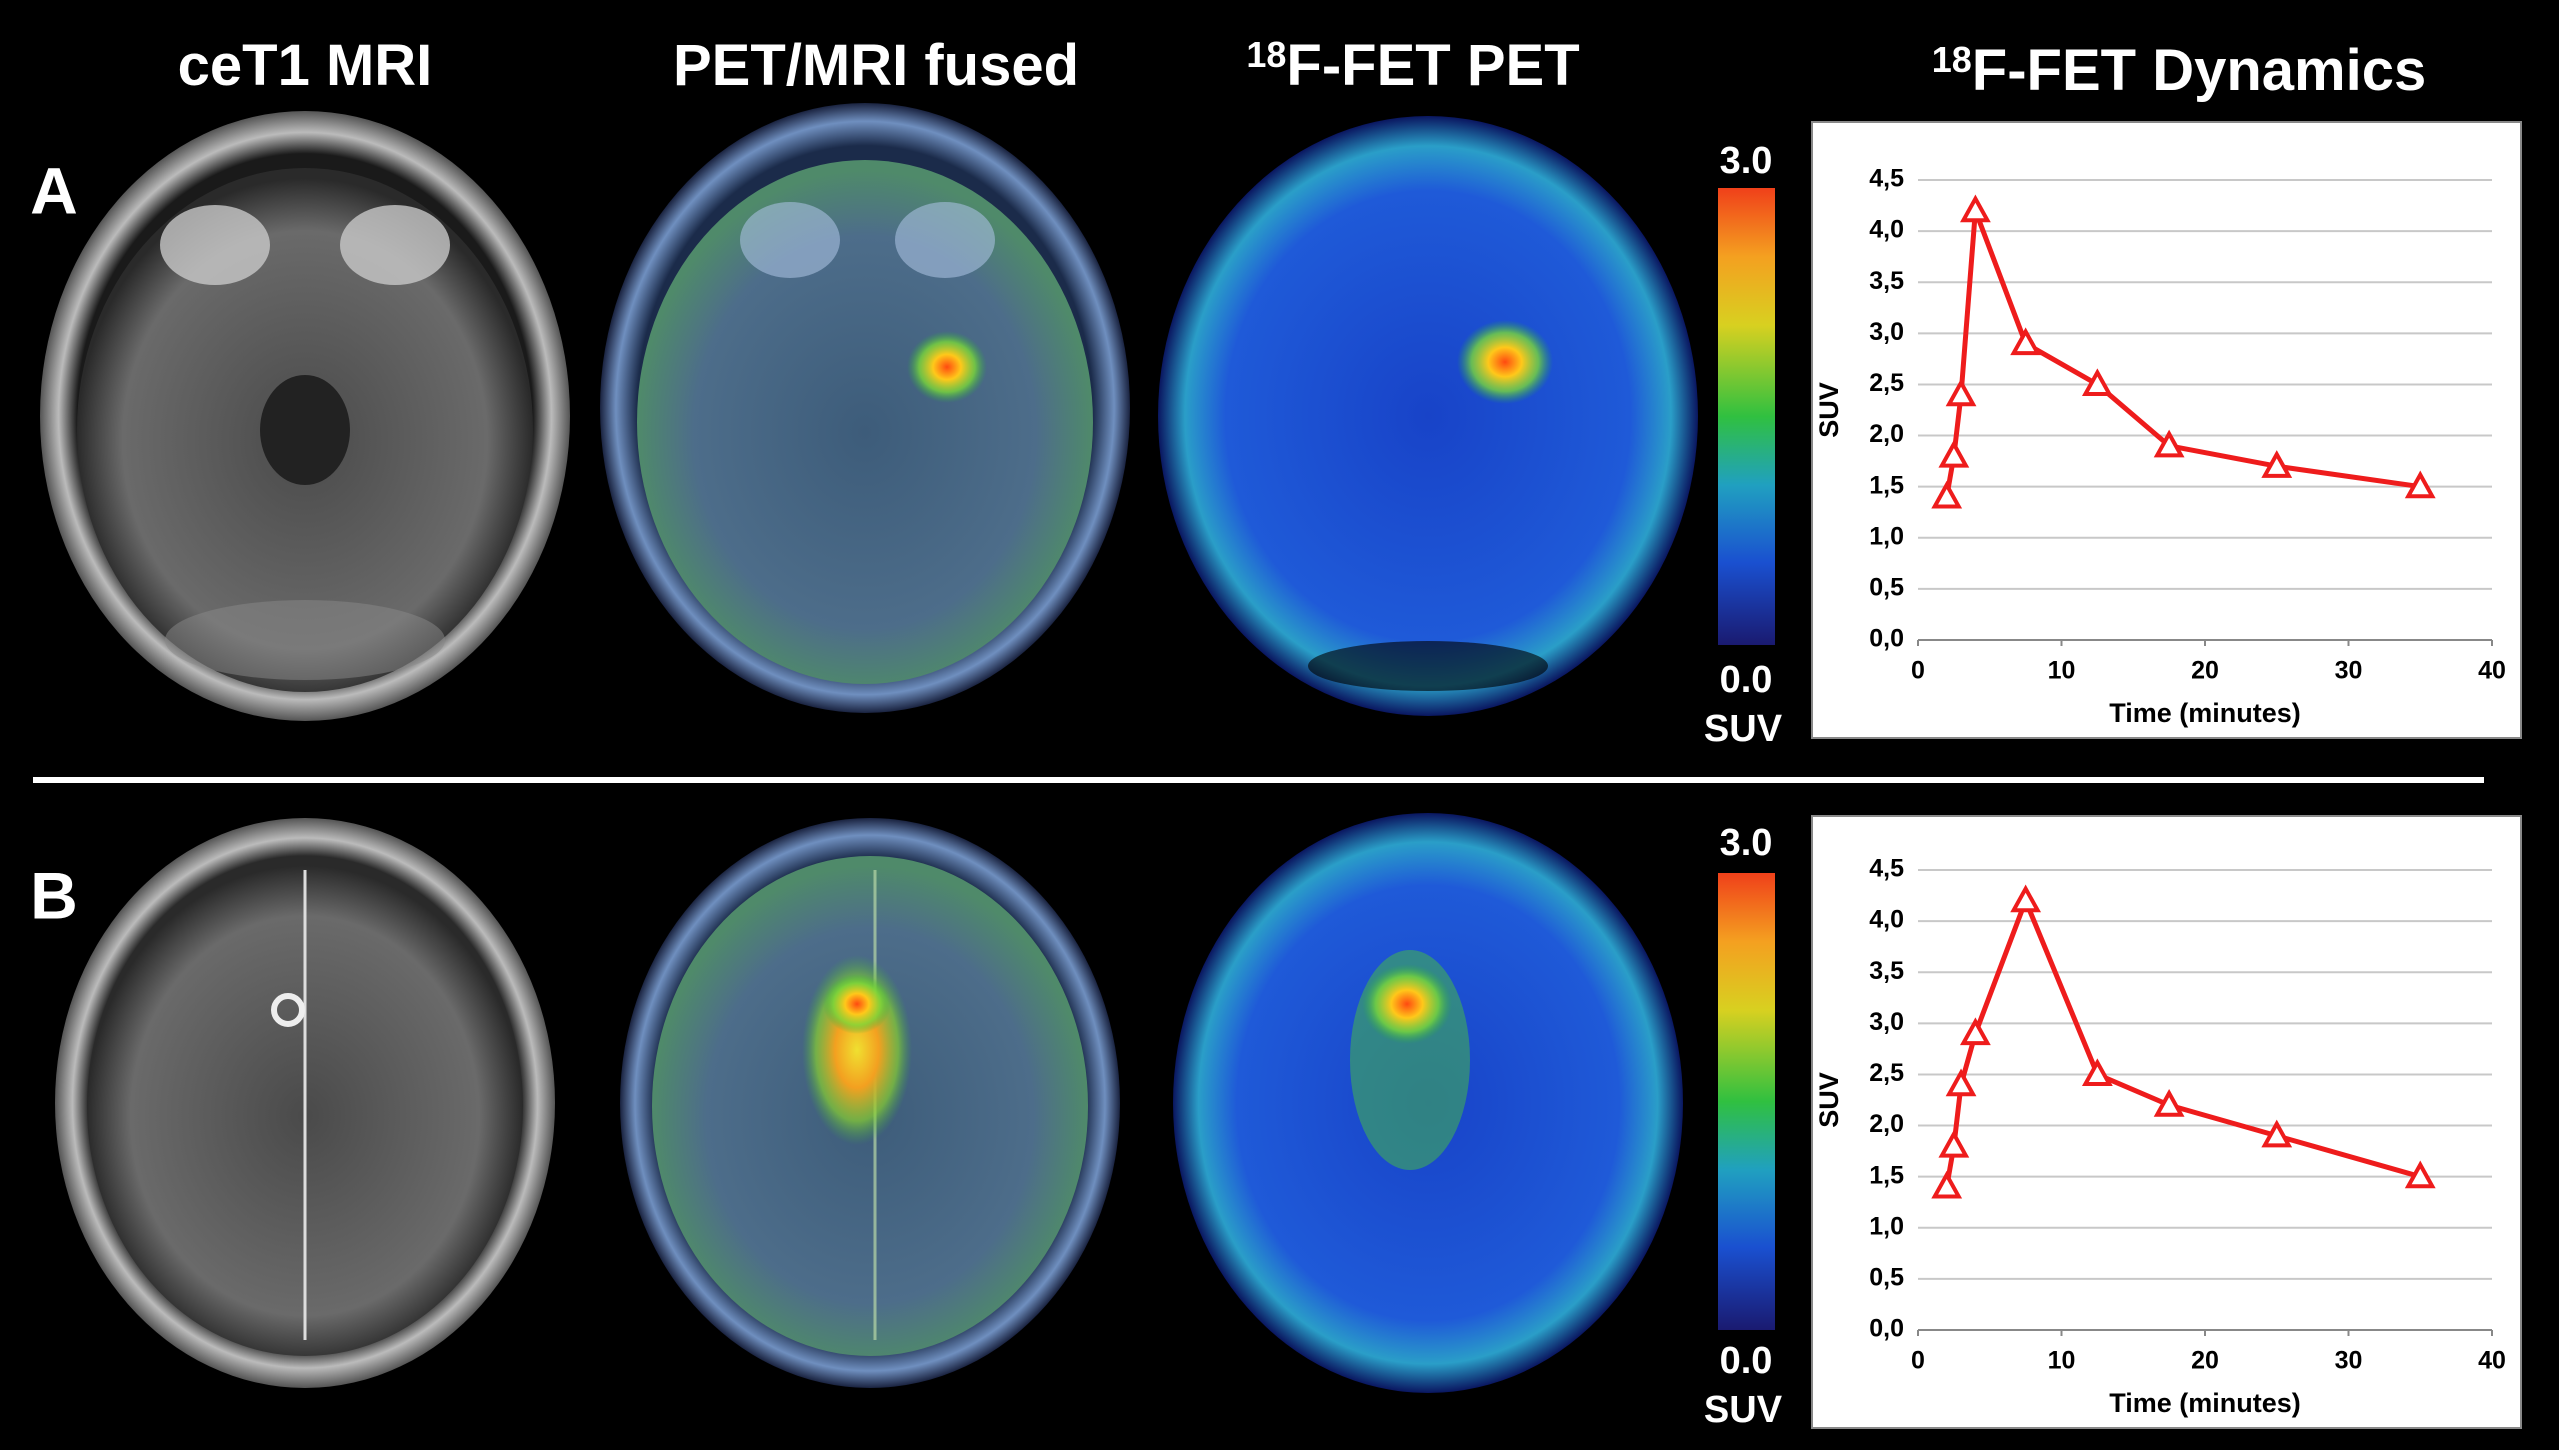 Image resolution: width=2559 pixels, height=1450 pixels. What do you see at coordinates (54, 190) in the screenshot?
I see `row-label: A` at bounding box center [54, 190].